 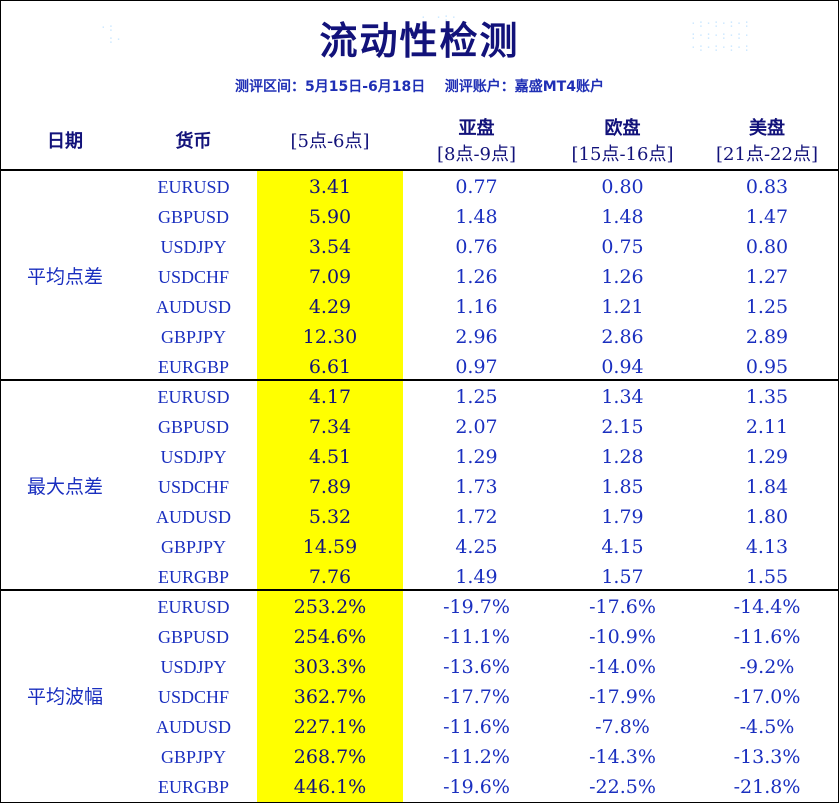 I want to click on range-5-6-cell: 5.90, so click(x=330, y=217).